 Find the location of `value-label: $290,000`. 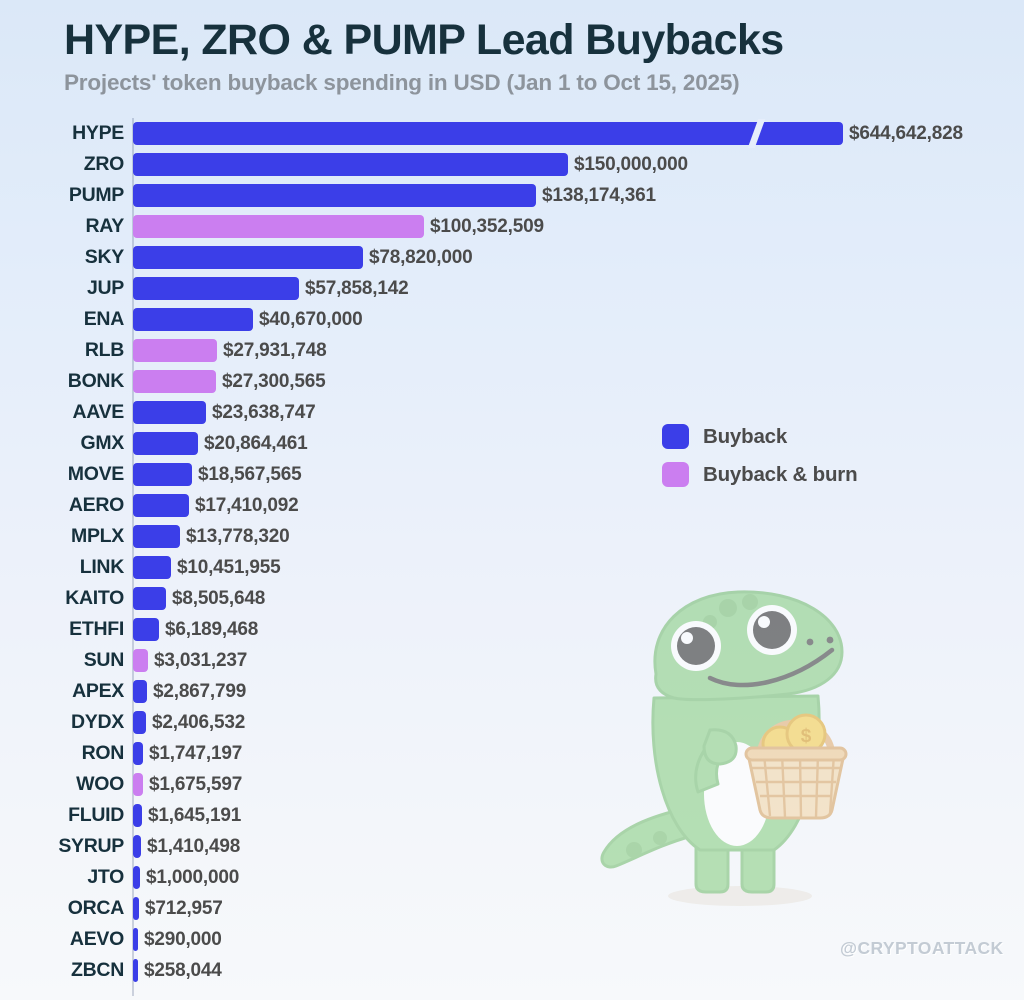

value-label: $290,000 is located at coordinates (183, 939).